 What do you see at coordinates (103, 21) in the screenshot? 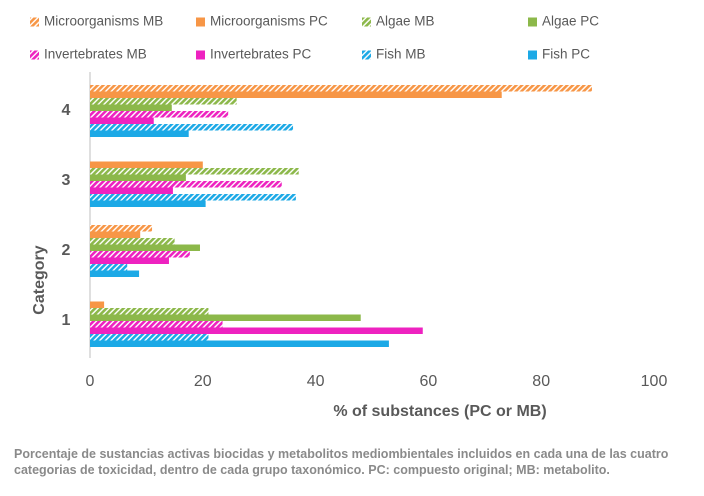
I see `legend-label: Microorganisms MB` at bounding box center [103, 21].